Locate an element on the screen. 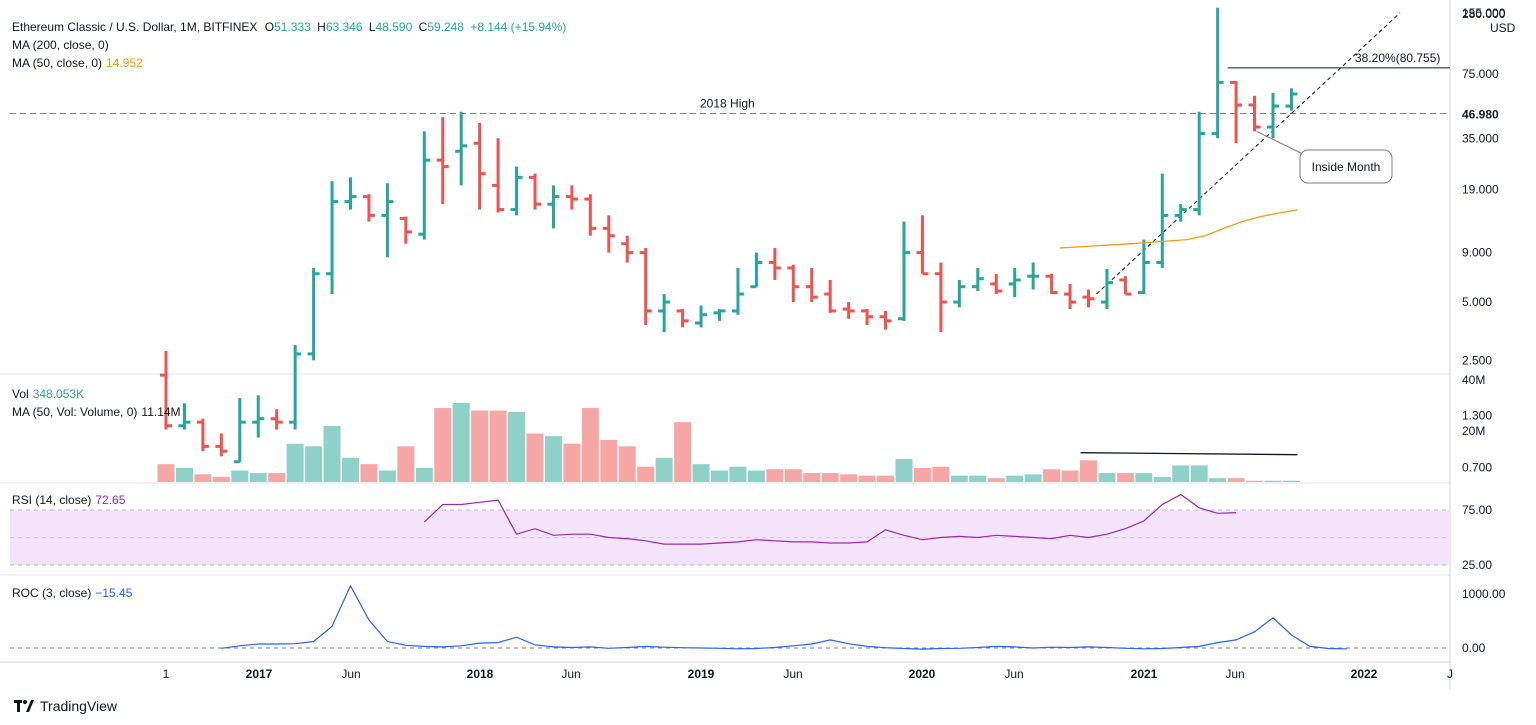 The height and width of the screenshot is (725, 1536). high-tag-bg is located at coordinates (1481, 113).